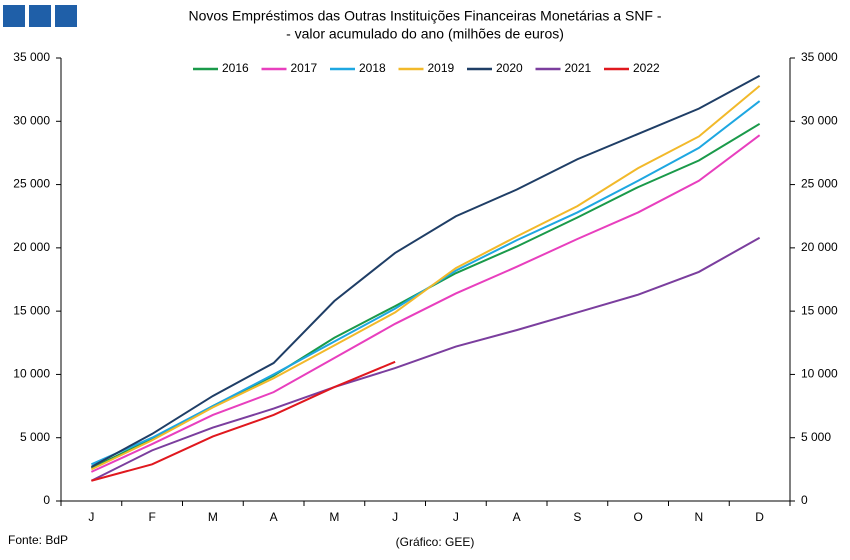 The width and height of the screenshot is (850, 560). What do you see at coordinates (699, 517) in the screenshot?
I see `x-tick-label: N` at bounding box center [699, 517].